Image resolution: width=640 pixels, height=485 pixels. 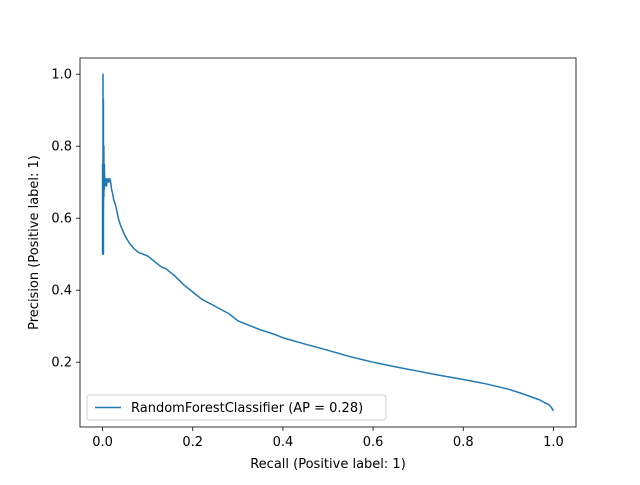 What do you see at coordinates (192, 442) in the screenshot?
I see `x-tick-label: 0.2` at bounding box center [192, 442].